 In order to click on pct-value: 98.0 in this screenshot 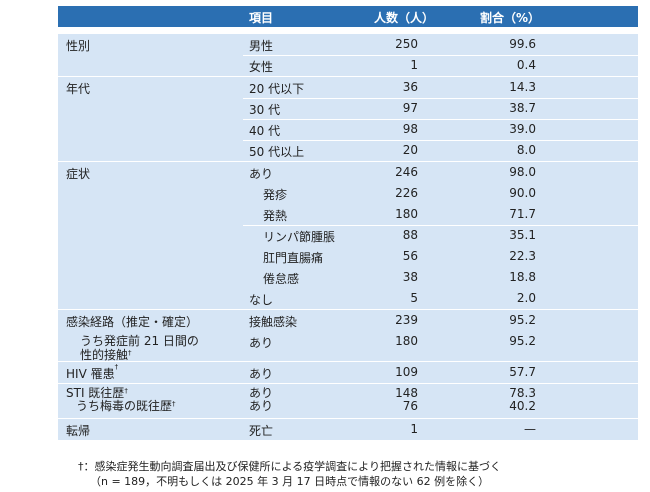, I will do `click(522, 172)`.